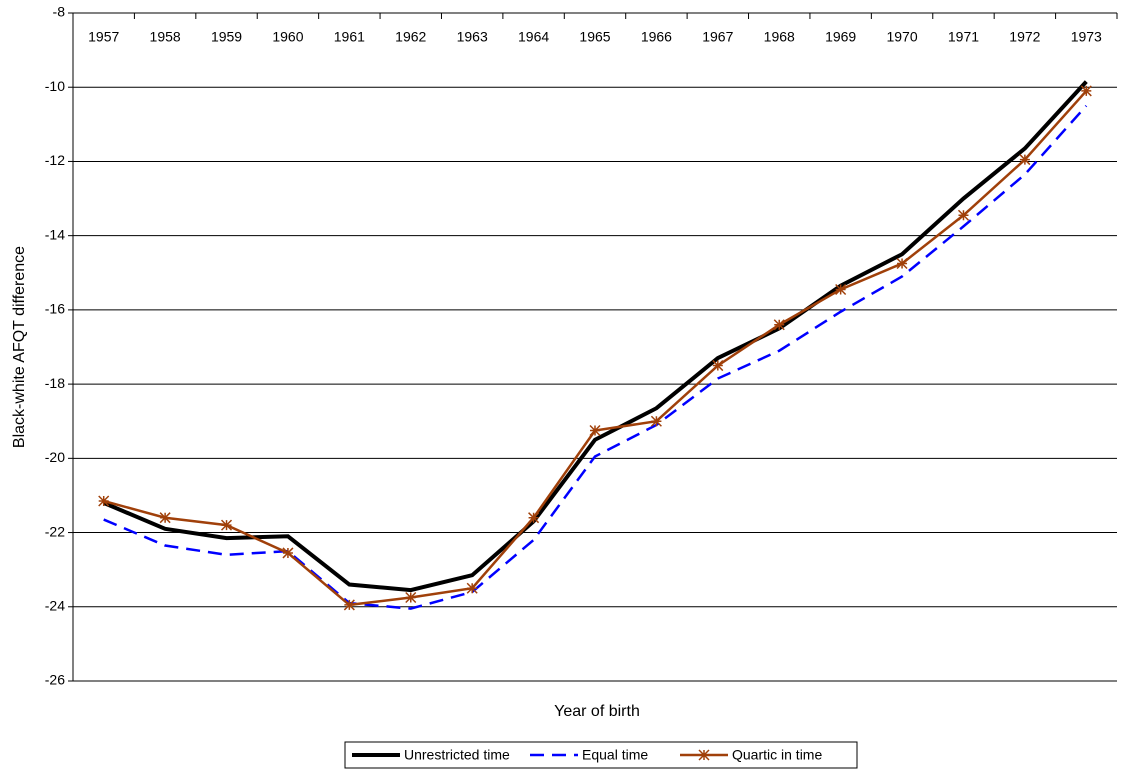 The image size is (1129, 776). Describe the element at coordinates (594, 37) in the screenshot. I see `x-tick-label: 1965` at that location.